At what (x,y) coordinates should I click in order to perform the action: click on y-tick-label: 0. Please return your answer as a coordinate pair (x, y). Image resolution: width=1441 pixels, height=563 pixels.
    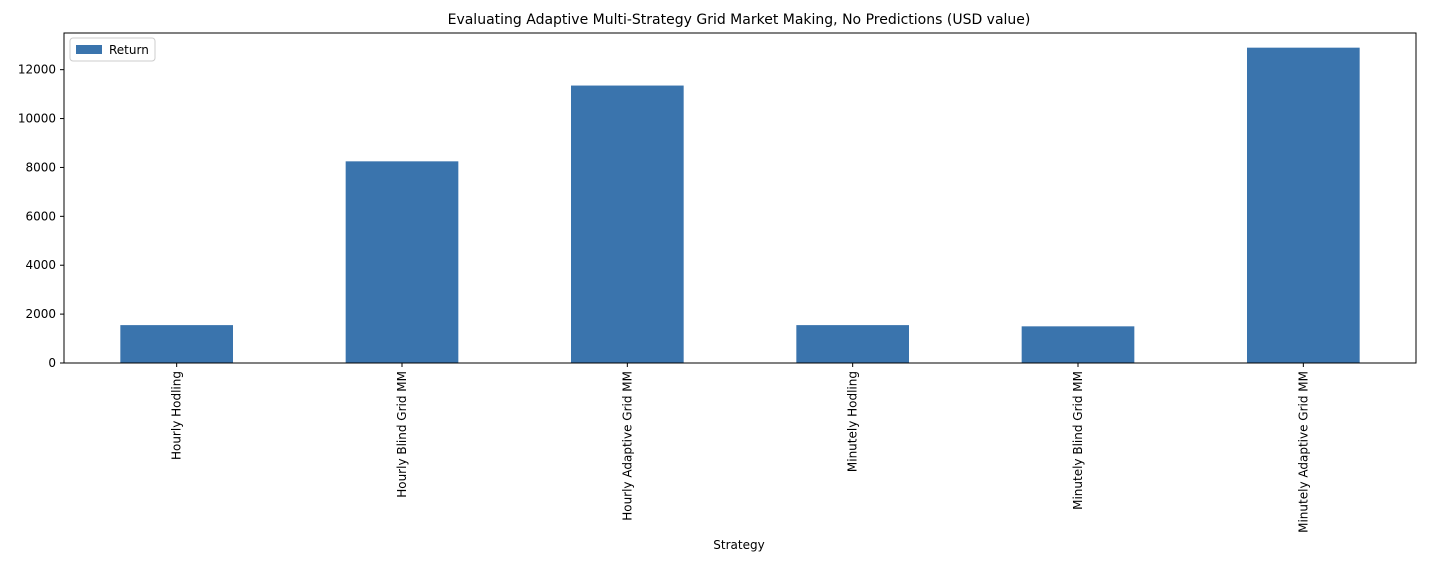
    Looking at the image, I should click on (52, 363).